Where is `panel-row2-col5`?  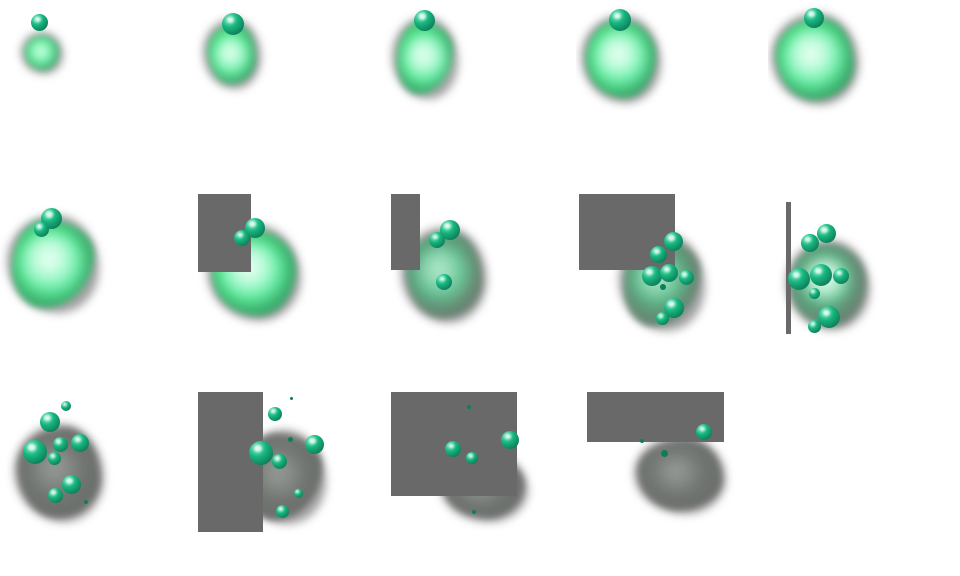
panel-row2-col5 is located at coordinates (864, 288).